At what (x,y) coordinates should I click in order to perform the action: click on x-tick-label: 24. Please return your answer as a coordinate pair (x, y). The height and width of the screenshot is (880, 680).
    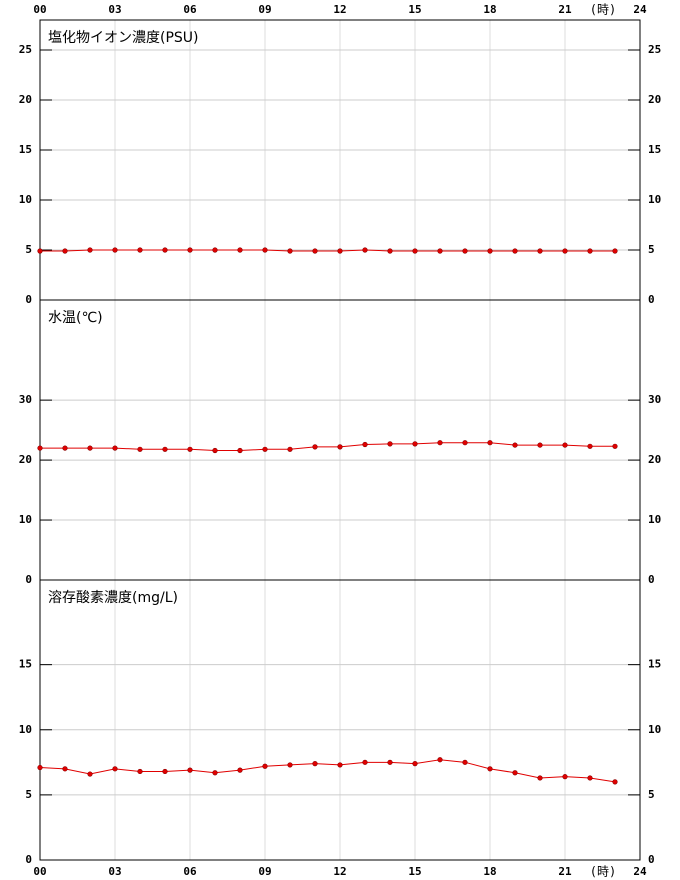
    Looking at the image, I should click on (640, 9).